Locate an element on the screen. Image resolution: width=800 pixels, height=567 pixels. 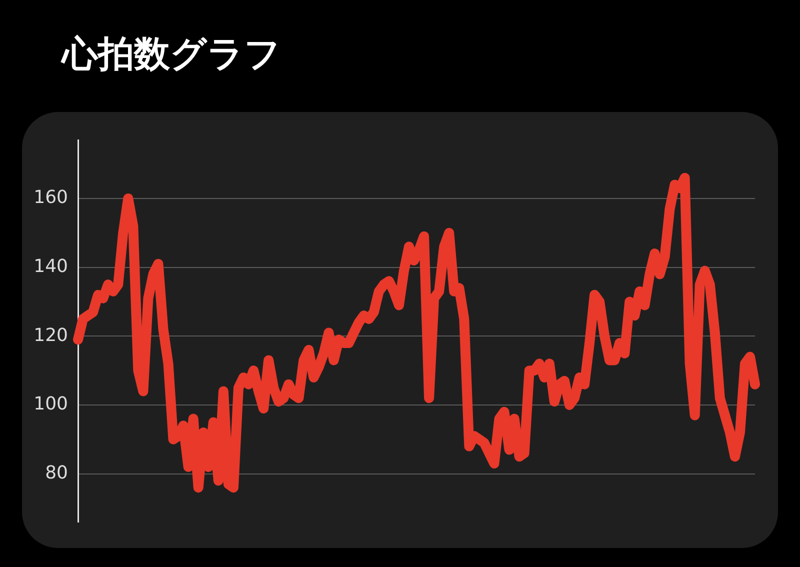
chart-title: 心拍数グラフ is located at coordinates (171, 55).